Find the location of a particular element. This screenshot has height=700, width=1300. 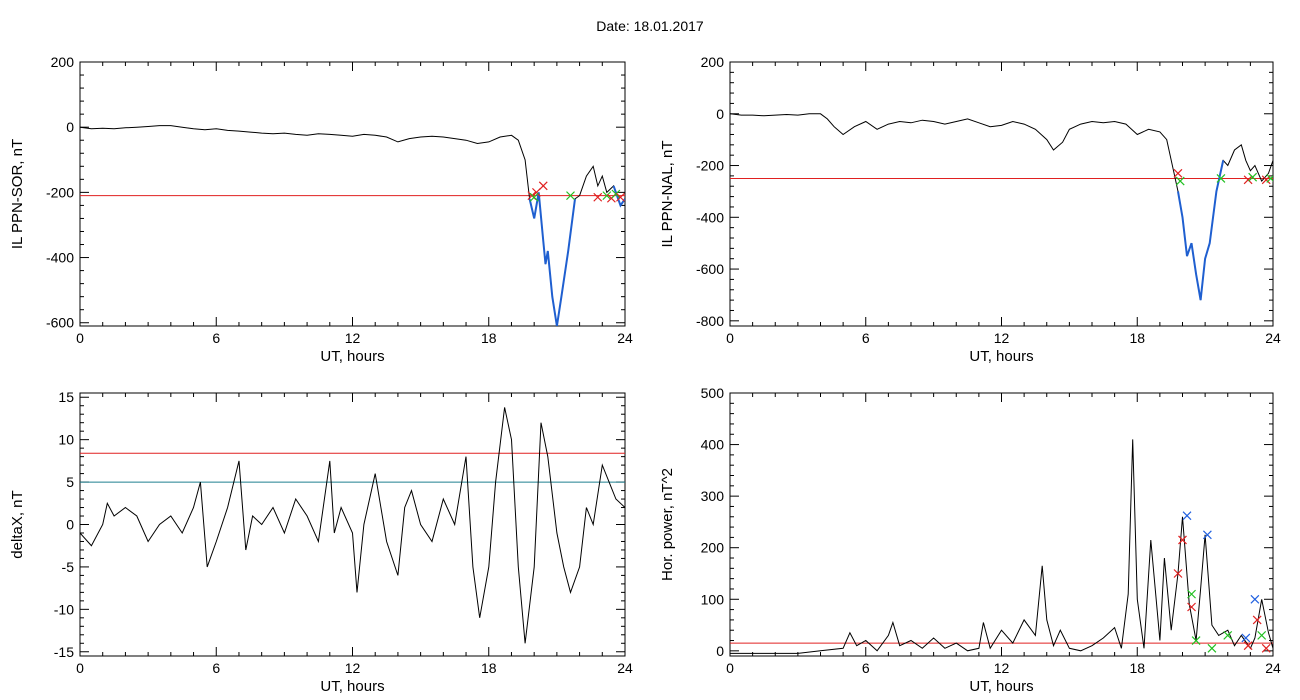

y-tick-label: -15 is located at coordinates (64, 652).